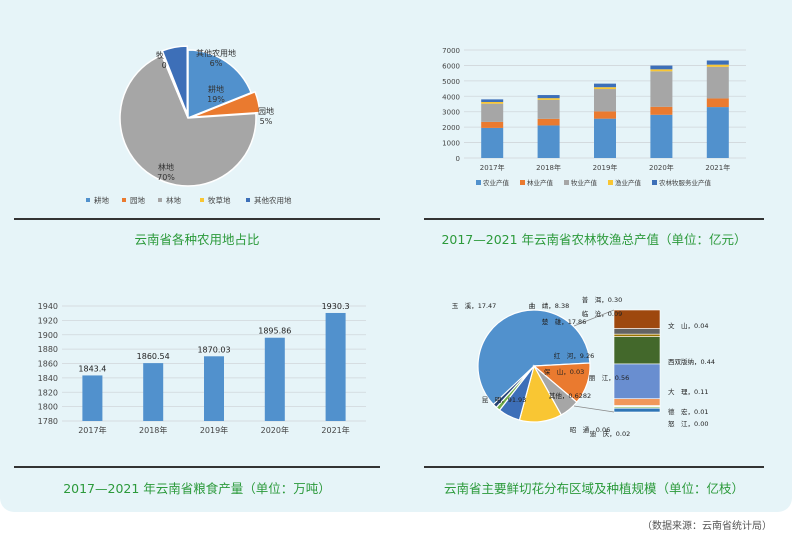  Describe the element at coordinates (451, 97) in the screenshot. I see `y-tick-5: 4000` at that location.